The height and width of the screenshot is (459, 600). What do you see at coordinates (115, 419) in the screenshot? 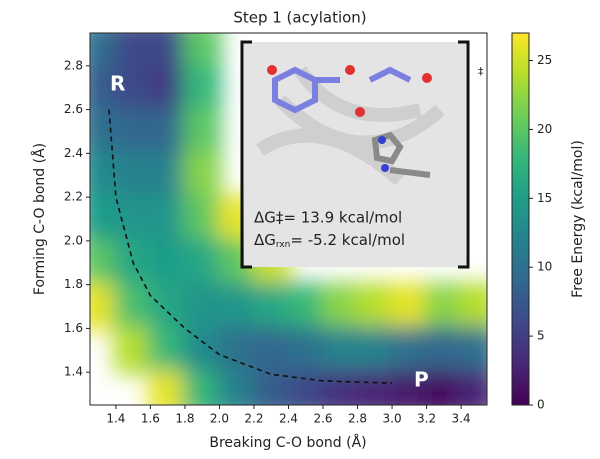
I see `x-tick-label: 1.4` at bounding box center [115, 419].